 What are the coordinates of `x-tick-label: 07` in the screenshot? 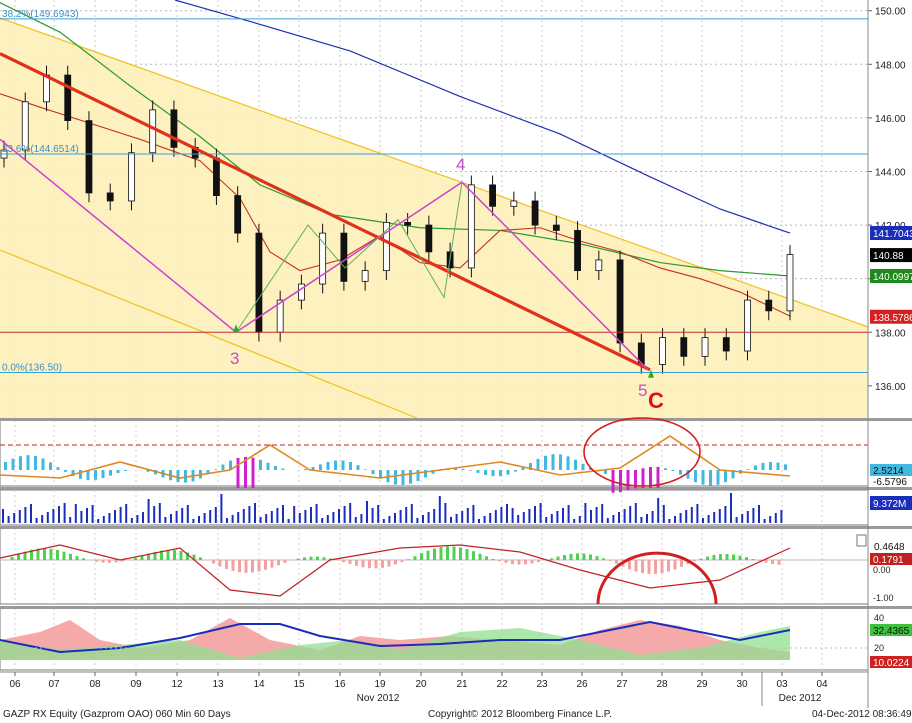 It's located at (54, 684).